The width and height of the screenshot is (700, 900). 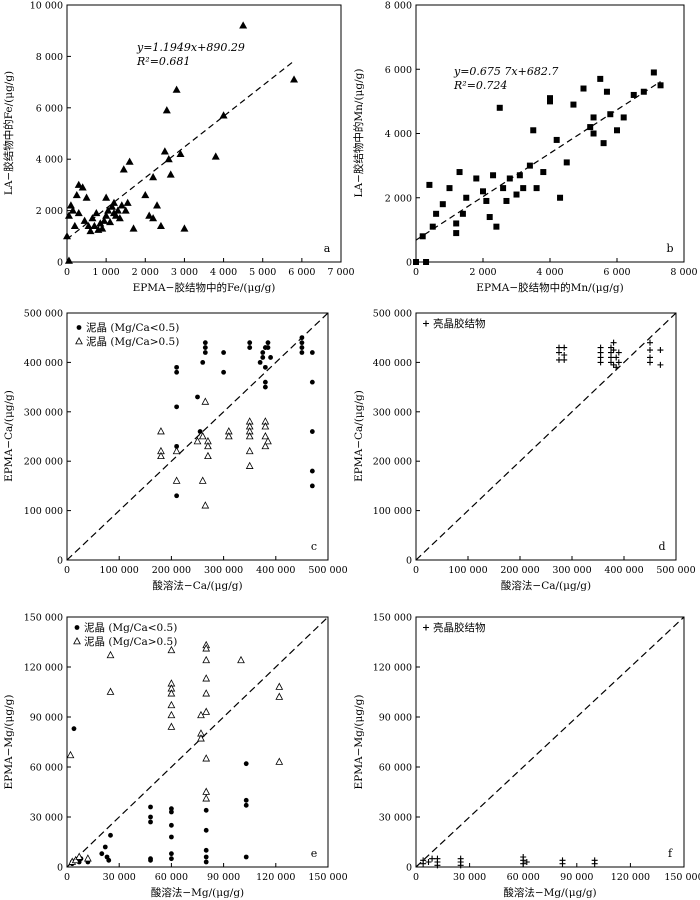 I want to click on x-tick-label: 200 000, so click(x=171, y=570).